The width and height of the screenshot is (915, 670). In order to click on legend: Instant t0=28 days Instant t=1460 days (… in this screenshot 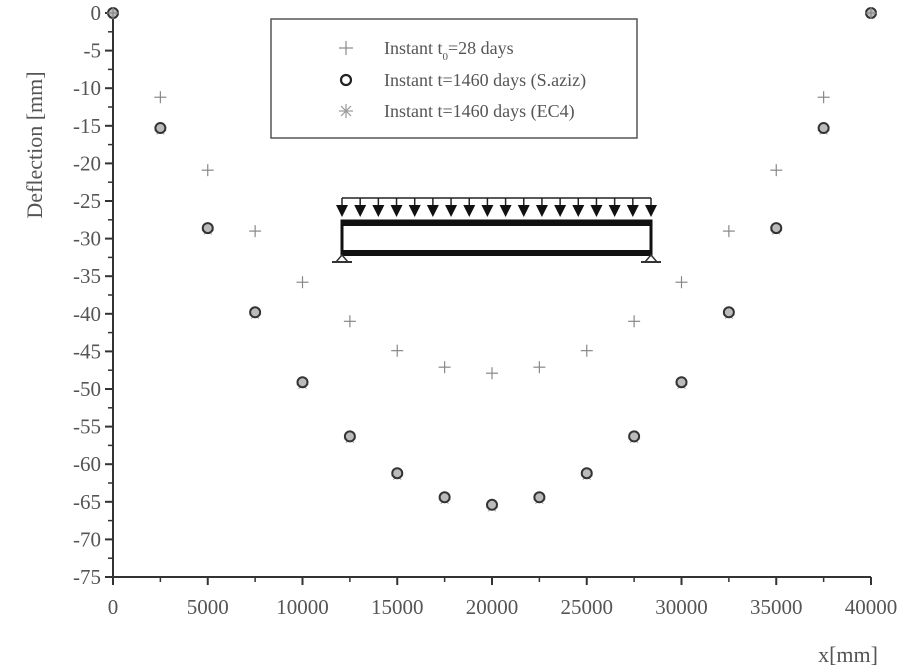, I will do `click(454, 78)`.